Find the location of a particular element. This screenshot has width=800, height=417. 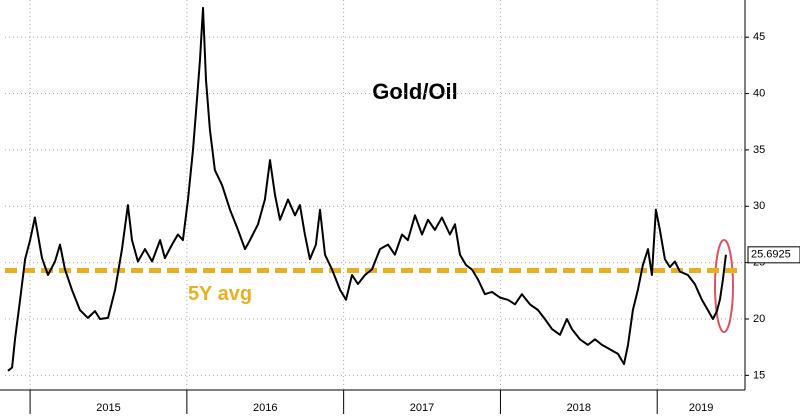

x-tick-label: 2016 is located at coordinates (265, 408).